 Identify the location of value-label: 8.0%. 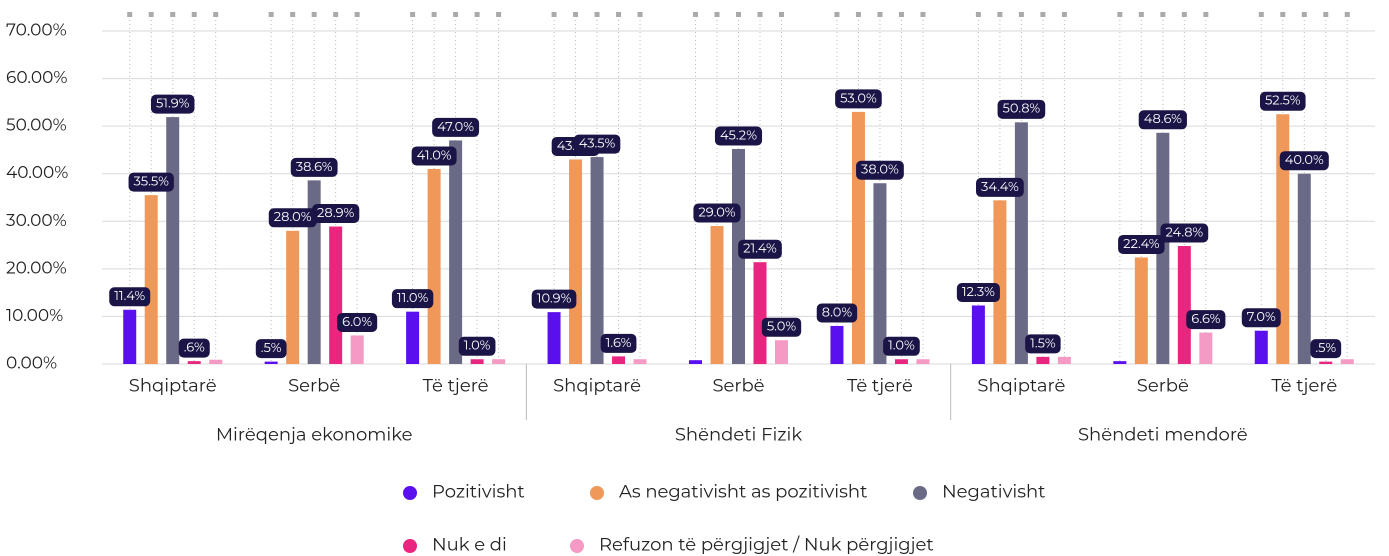
(837, 312).